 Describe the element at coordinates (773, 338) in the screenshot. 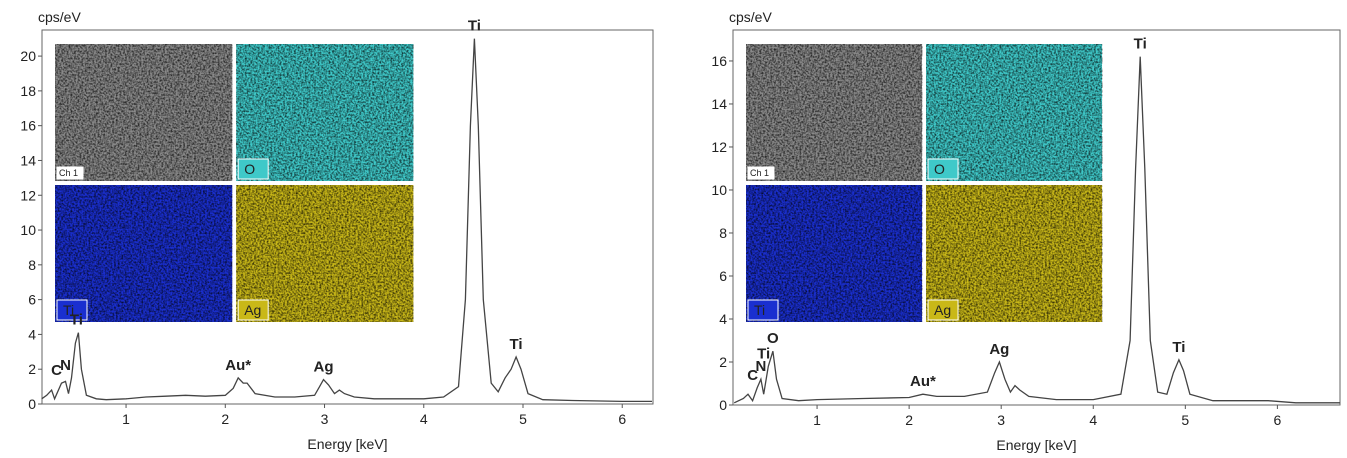

I see `peak-label: O` at that location.